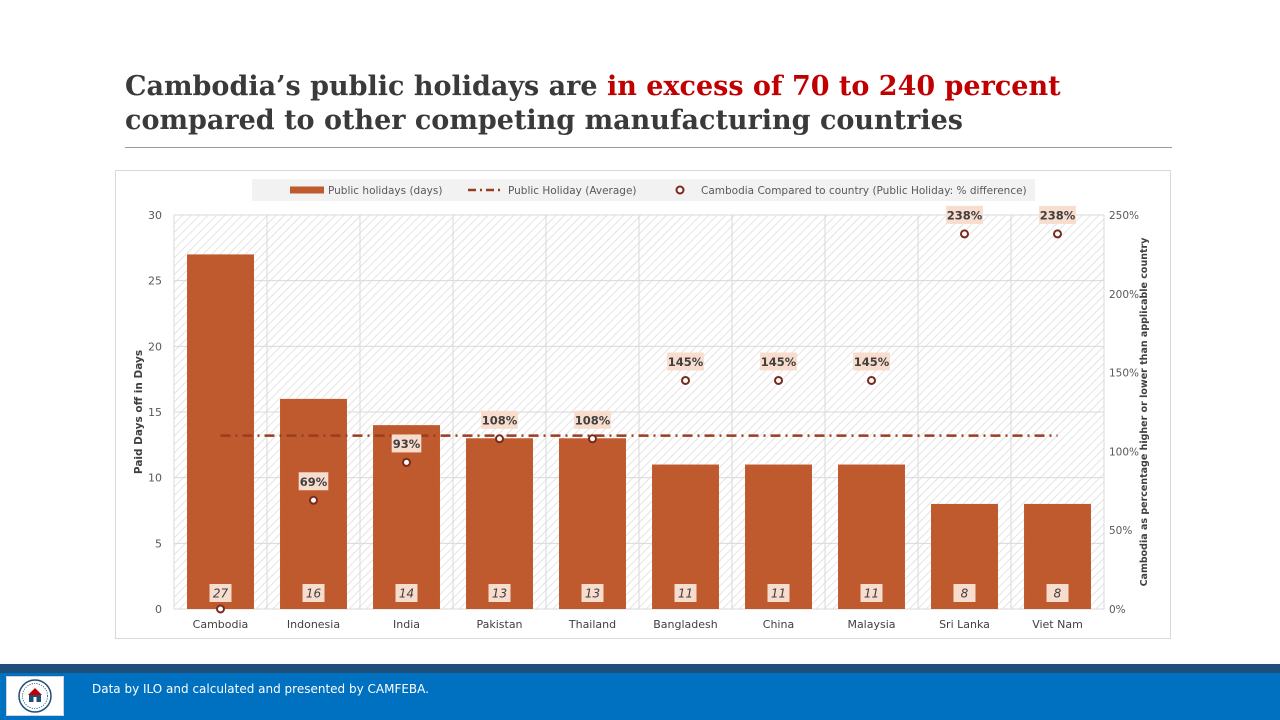 Image resolution: width=1280 pixels, height=720 pixels. I want to click on y-right-tick-label: 100%, so click(1124, 452).